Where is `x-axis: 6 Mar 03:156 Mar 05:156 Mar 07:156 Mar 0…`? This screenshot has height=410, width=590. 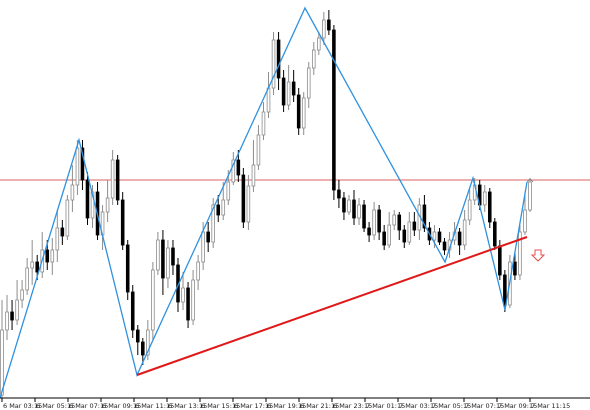
x-axis: 6 Mar 03:156 Mar 05:156 Mar 07:156 Mar 0… is located at coordinates (295, 403).